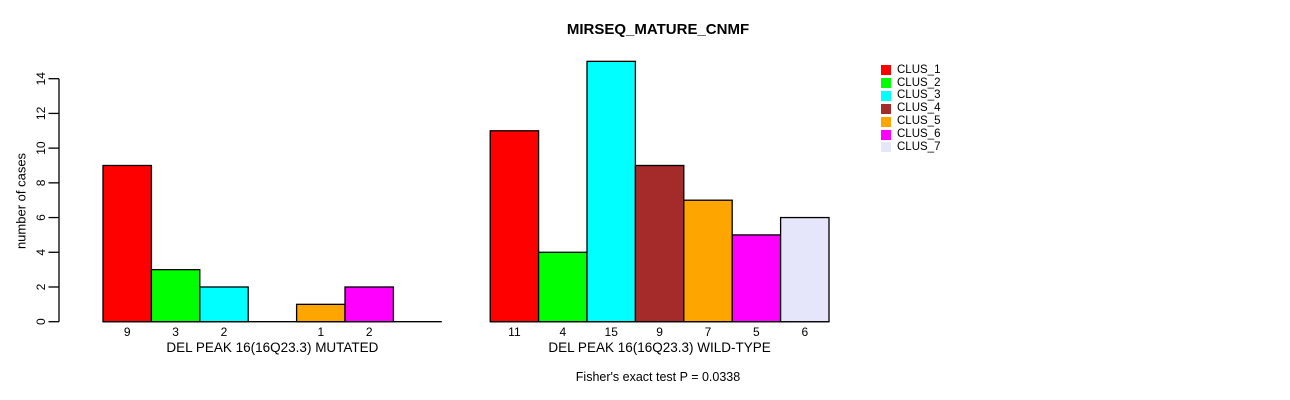 The image size is (1290, 400). What do you see at coordinates (708, 332) in the screenshot?
I see `bar-value-label: 7` at bounding box center [708, 332].